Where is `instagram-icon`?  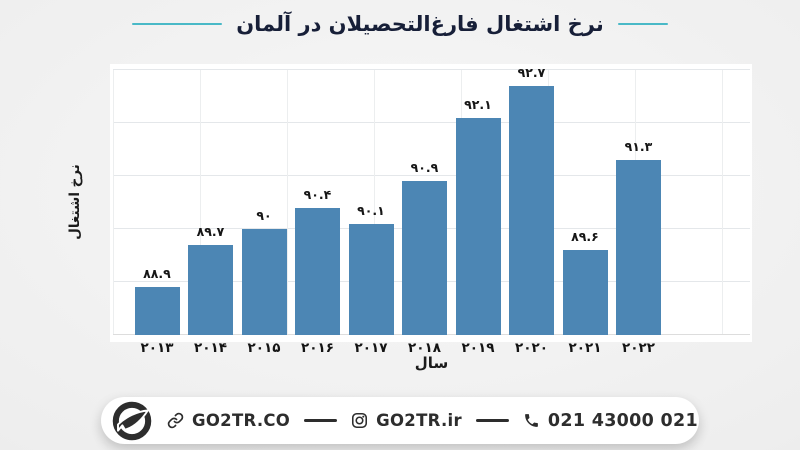 instagram-icon is located at coordinates (360, 420).